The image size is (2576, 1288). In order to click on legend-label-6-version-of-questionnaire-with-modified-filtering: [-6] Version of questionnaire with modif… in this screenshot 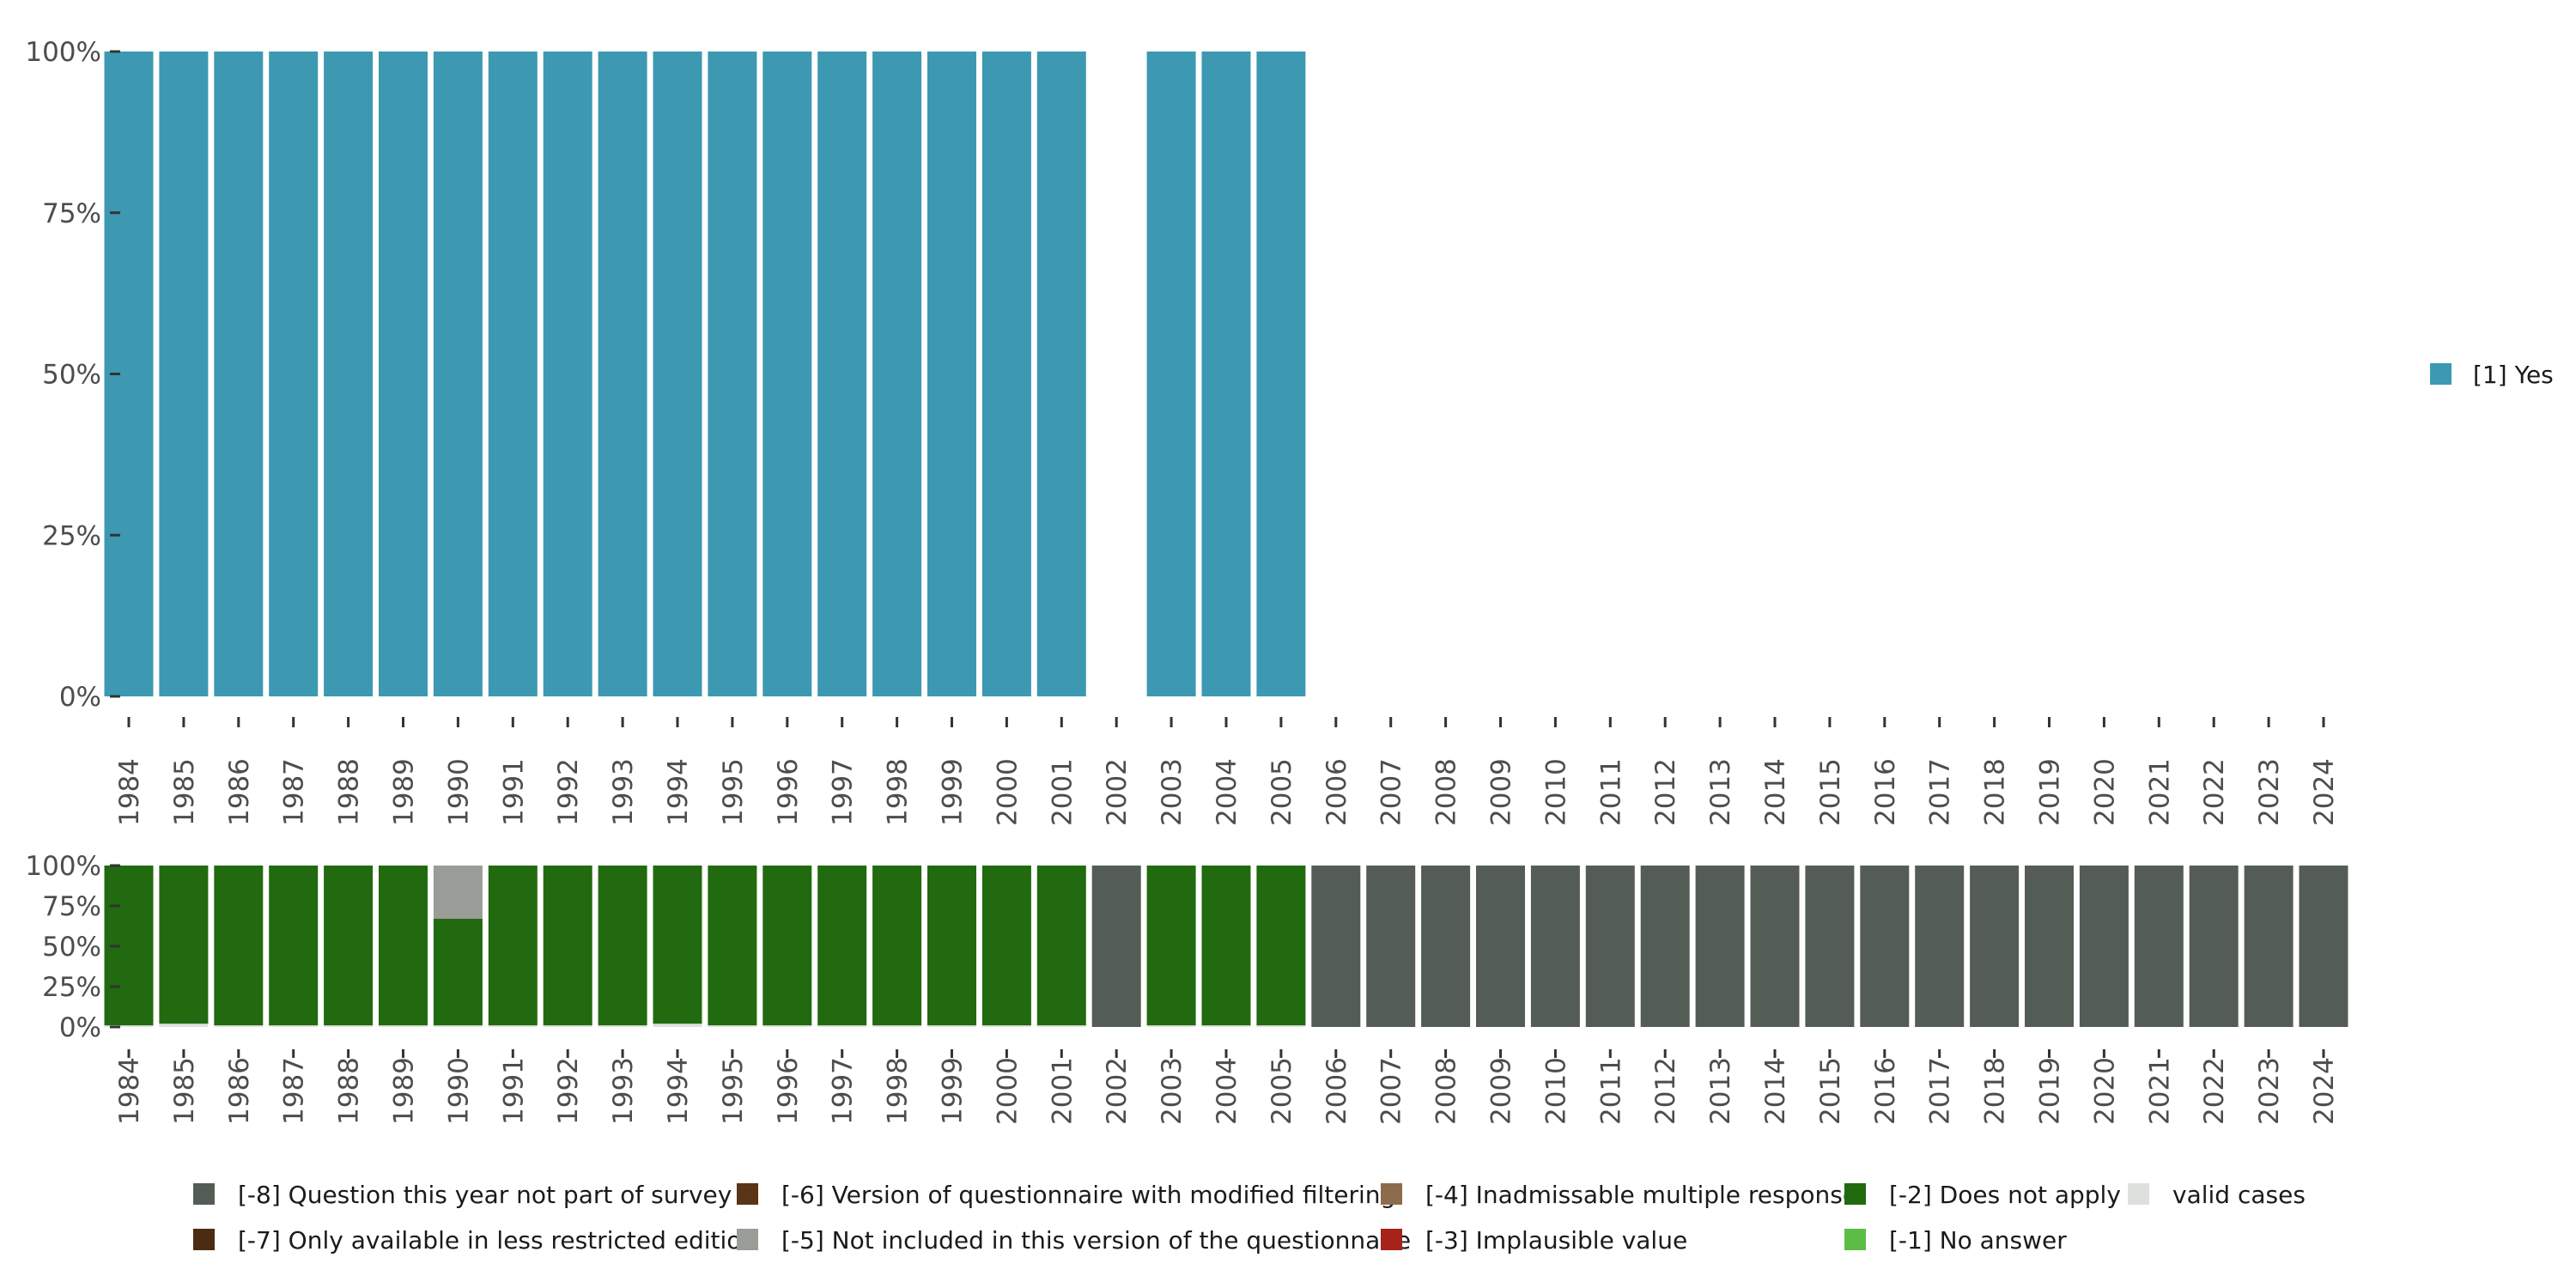, I will do `click(1088, 1195)`.